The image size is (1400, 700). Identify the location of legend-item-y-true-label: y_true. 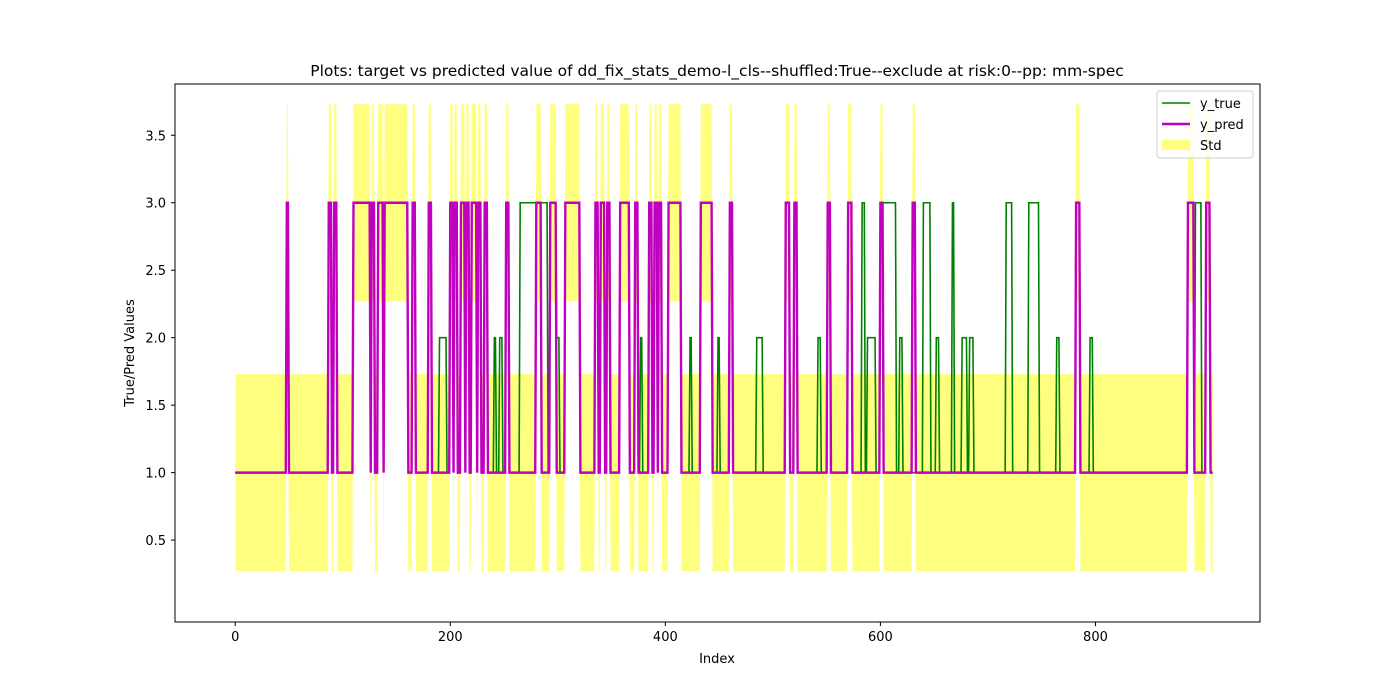
(1220, 104).